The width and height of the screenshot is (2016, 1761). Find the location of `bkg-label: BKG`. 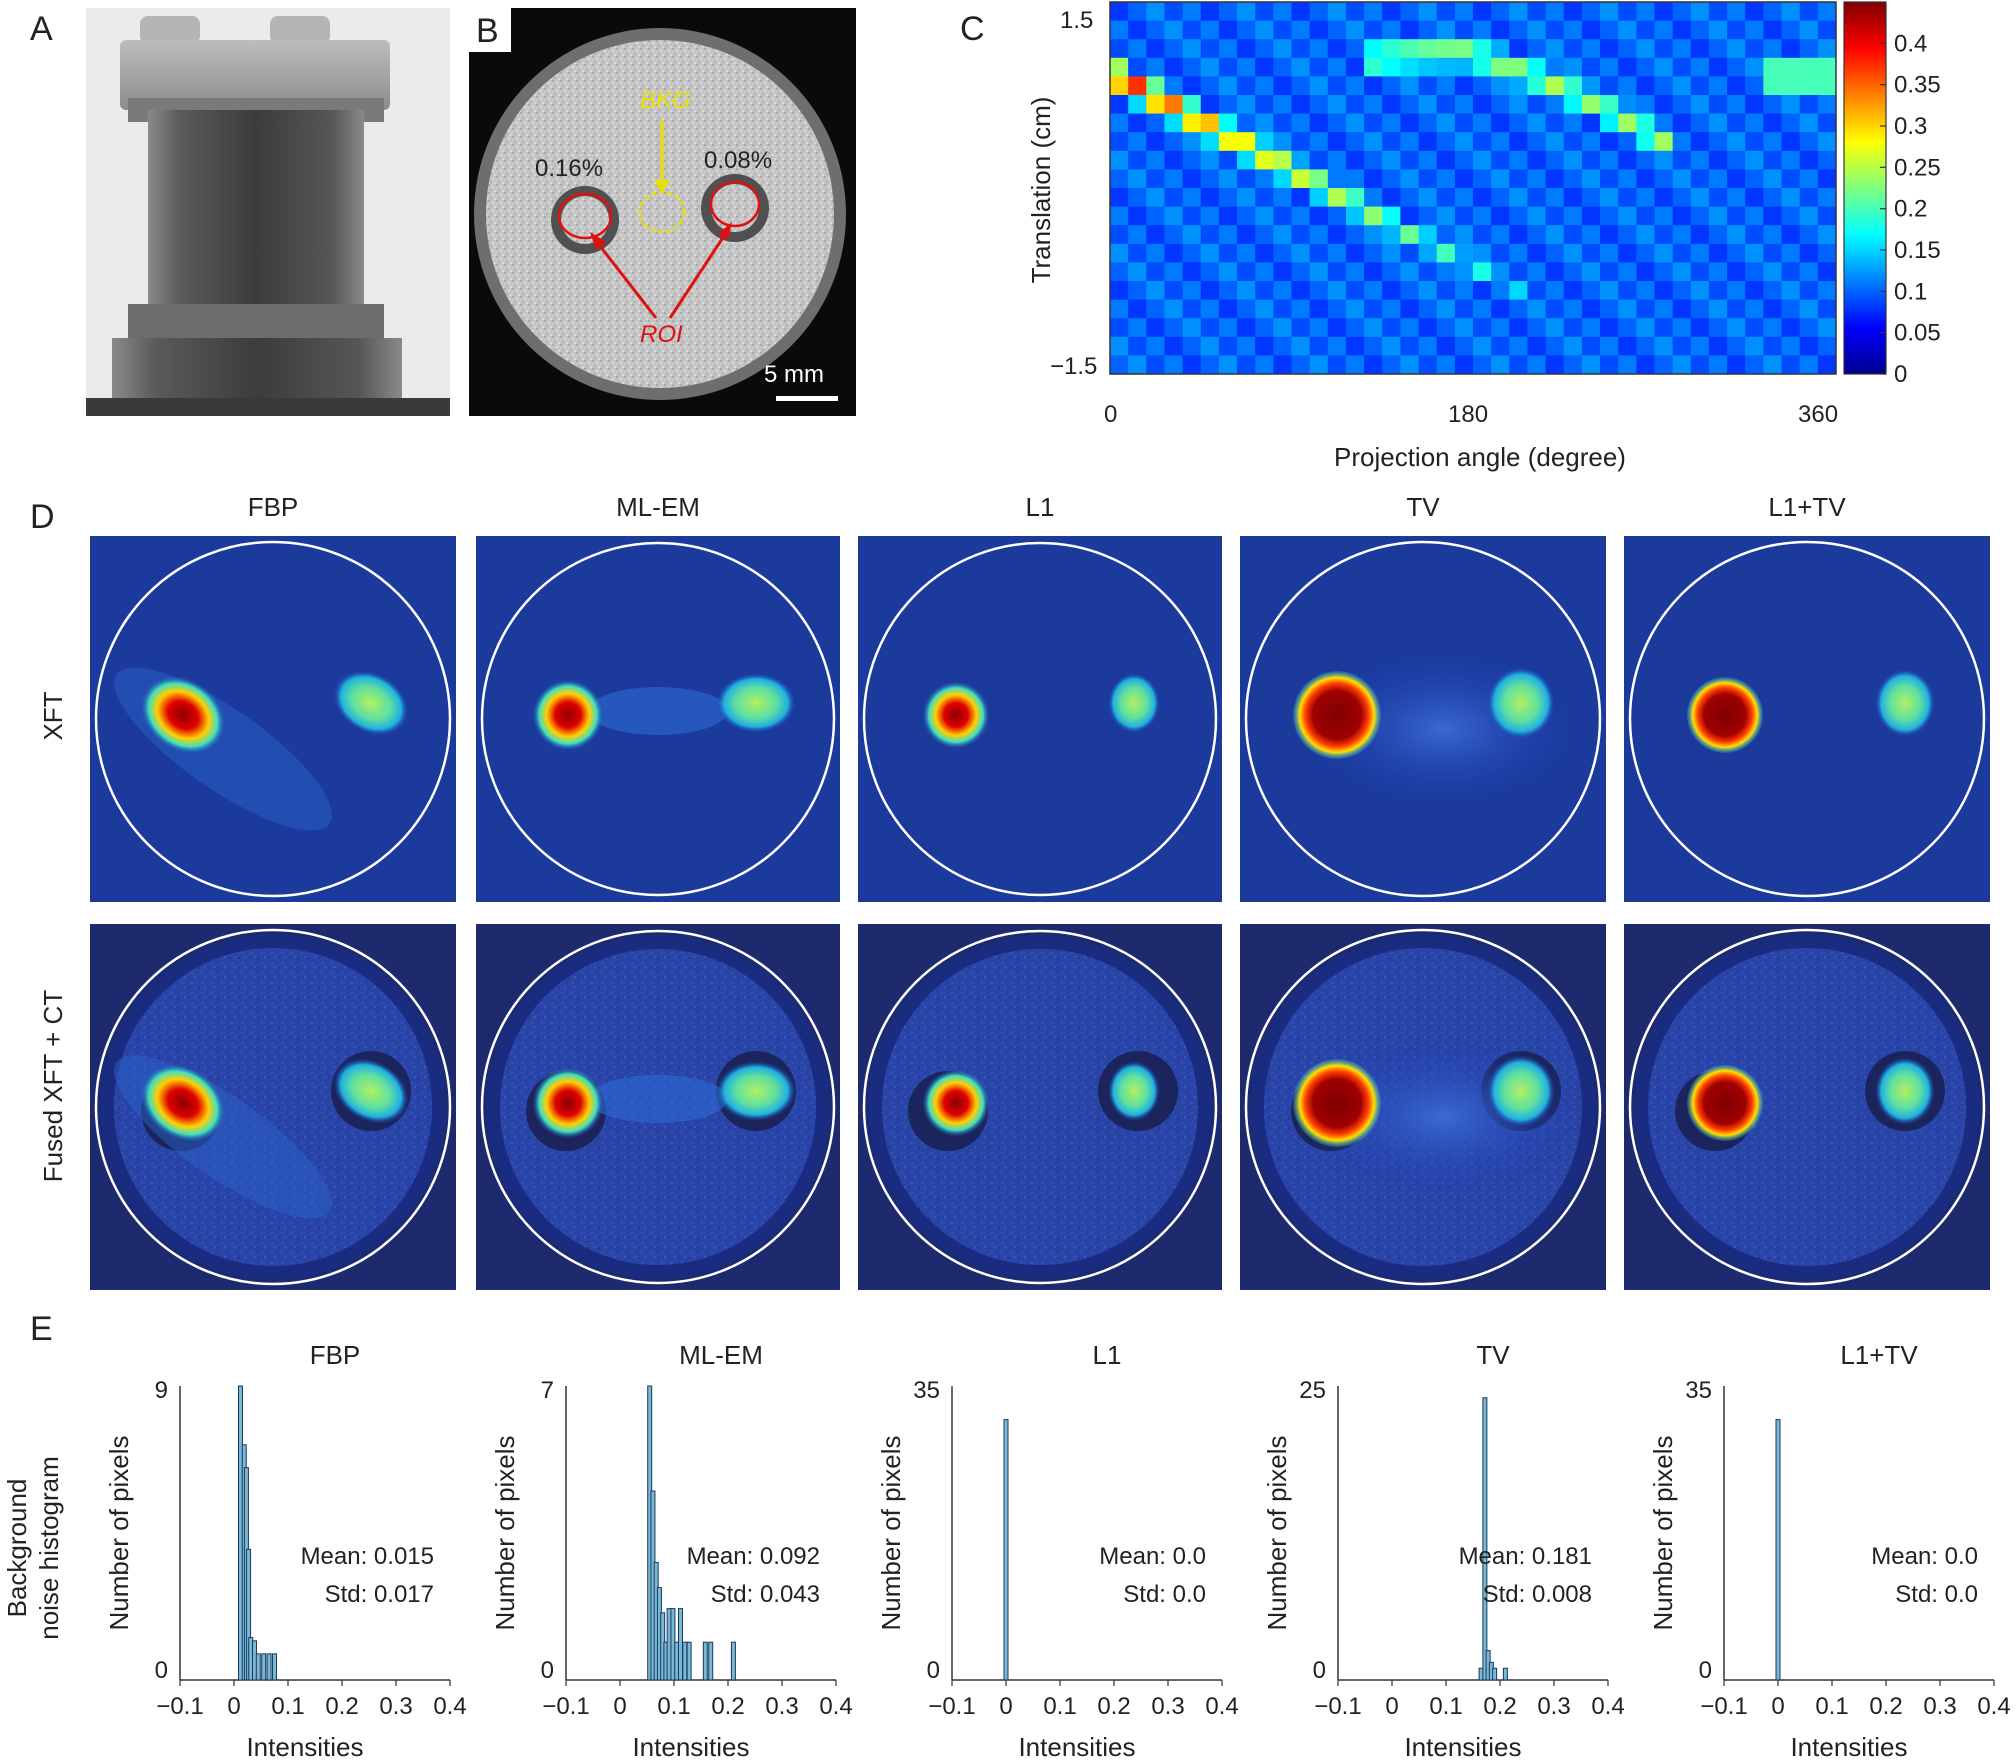

bkg-label: BKG is located at coordinates (665, 100).